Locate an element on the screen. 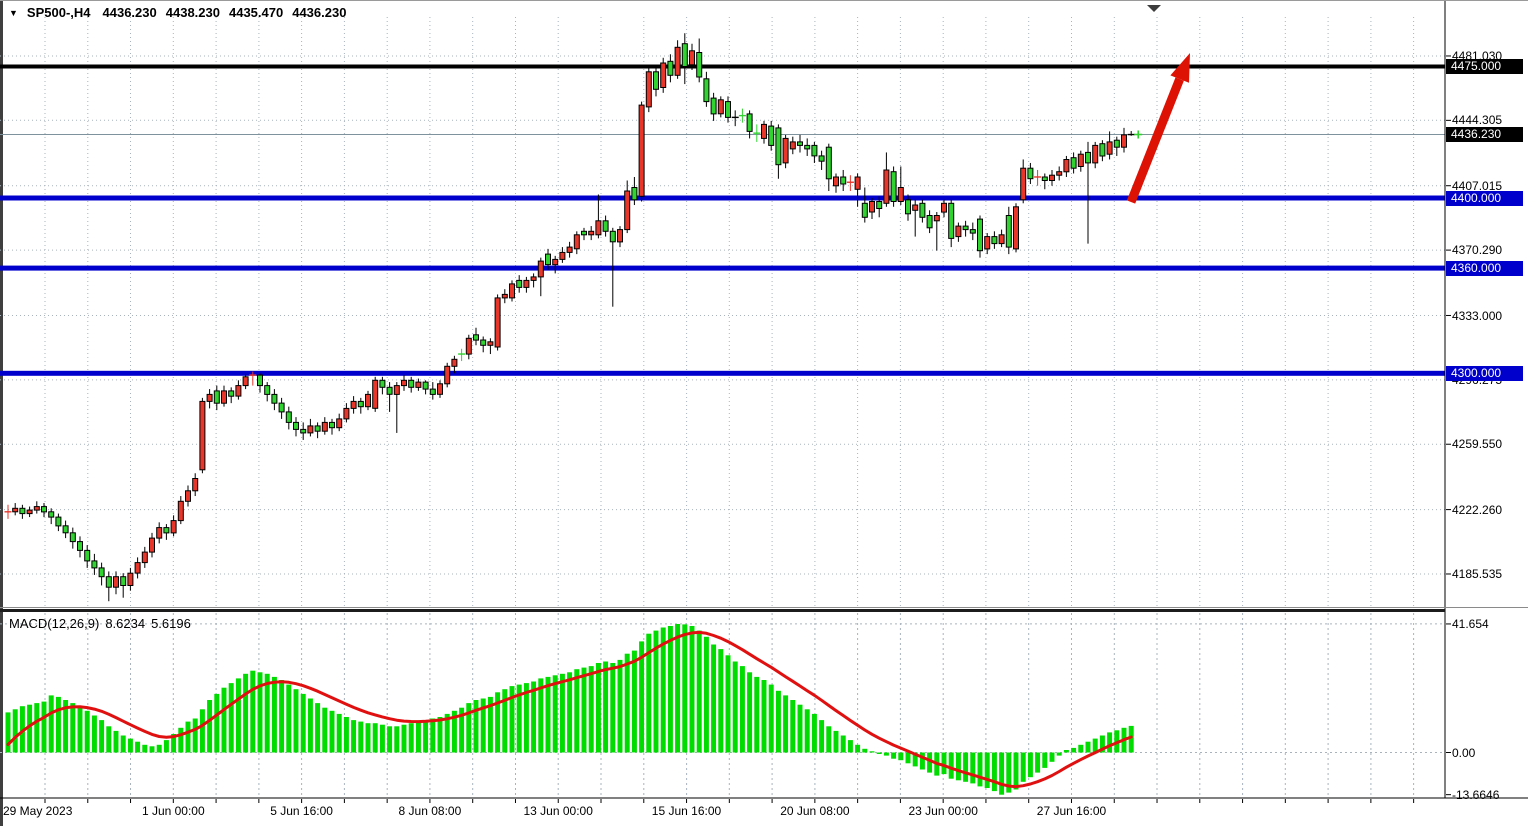 The height and width of the screenshot is (826, 1528). chart-top-marker-icon is located at coordinates (1154, 8).